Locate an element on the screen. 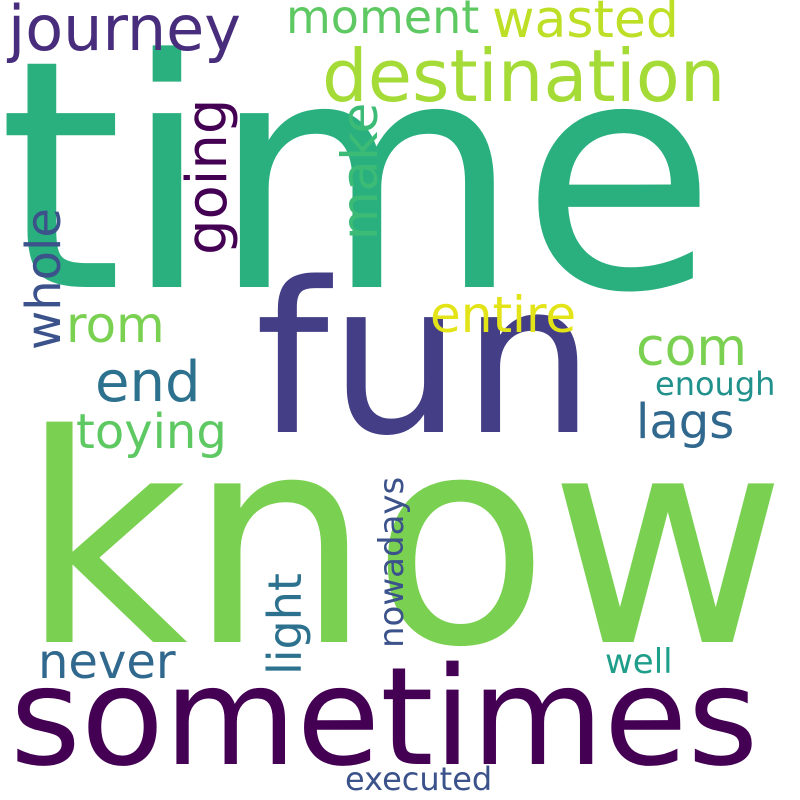 This screenshot has width=800, height=800. word-end: end is located at coordinates (148, 382).